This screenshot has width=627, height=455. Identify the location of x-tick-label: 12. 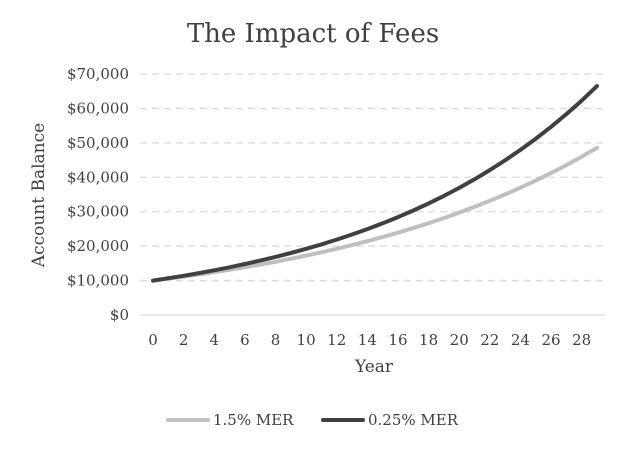
(336, 340).